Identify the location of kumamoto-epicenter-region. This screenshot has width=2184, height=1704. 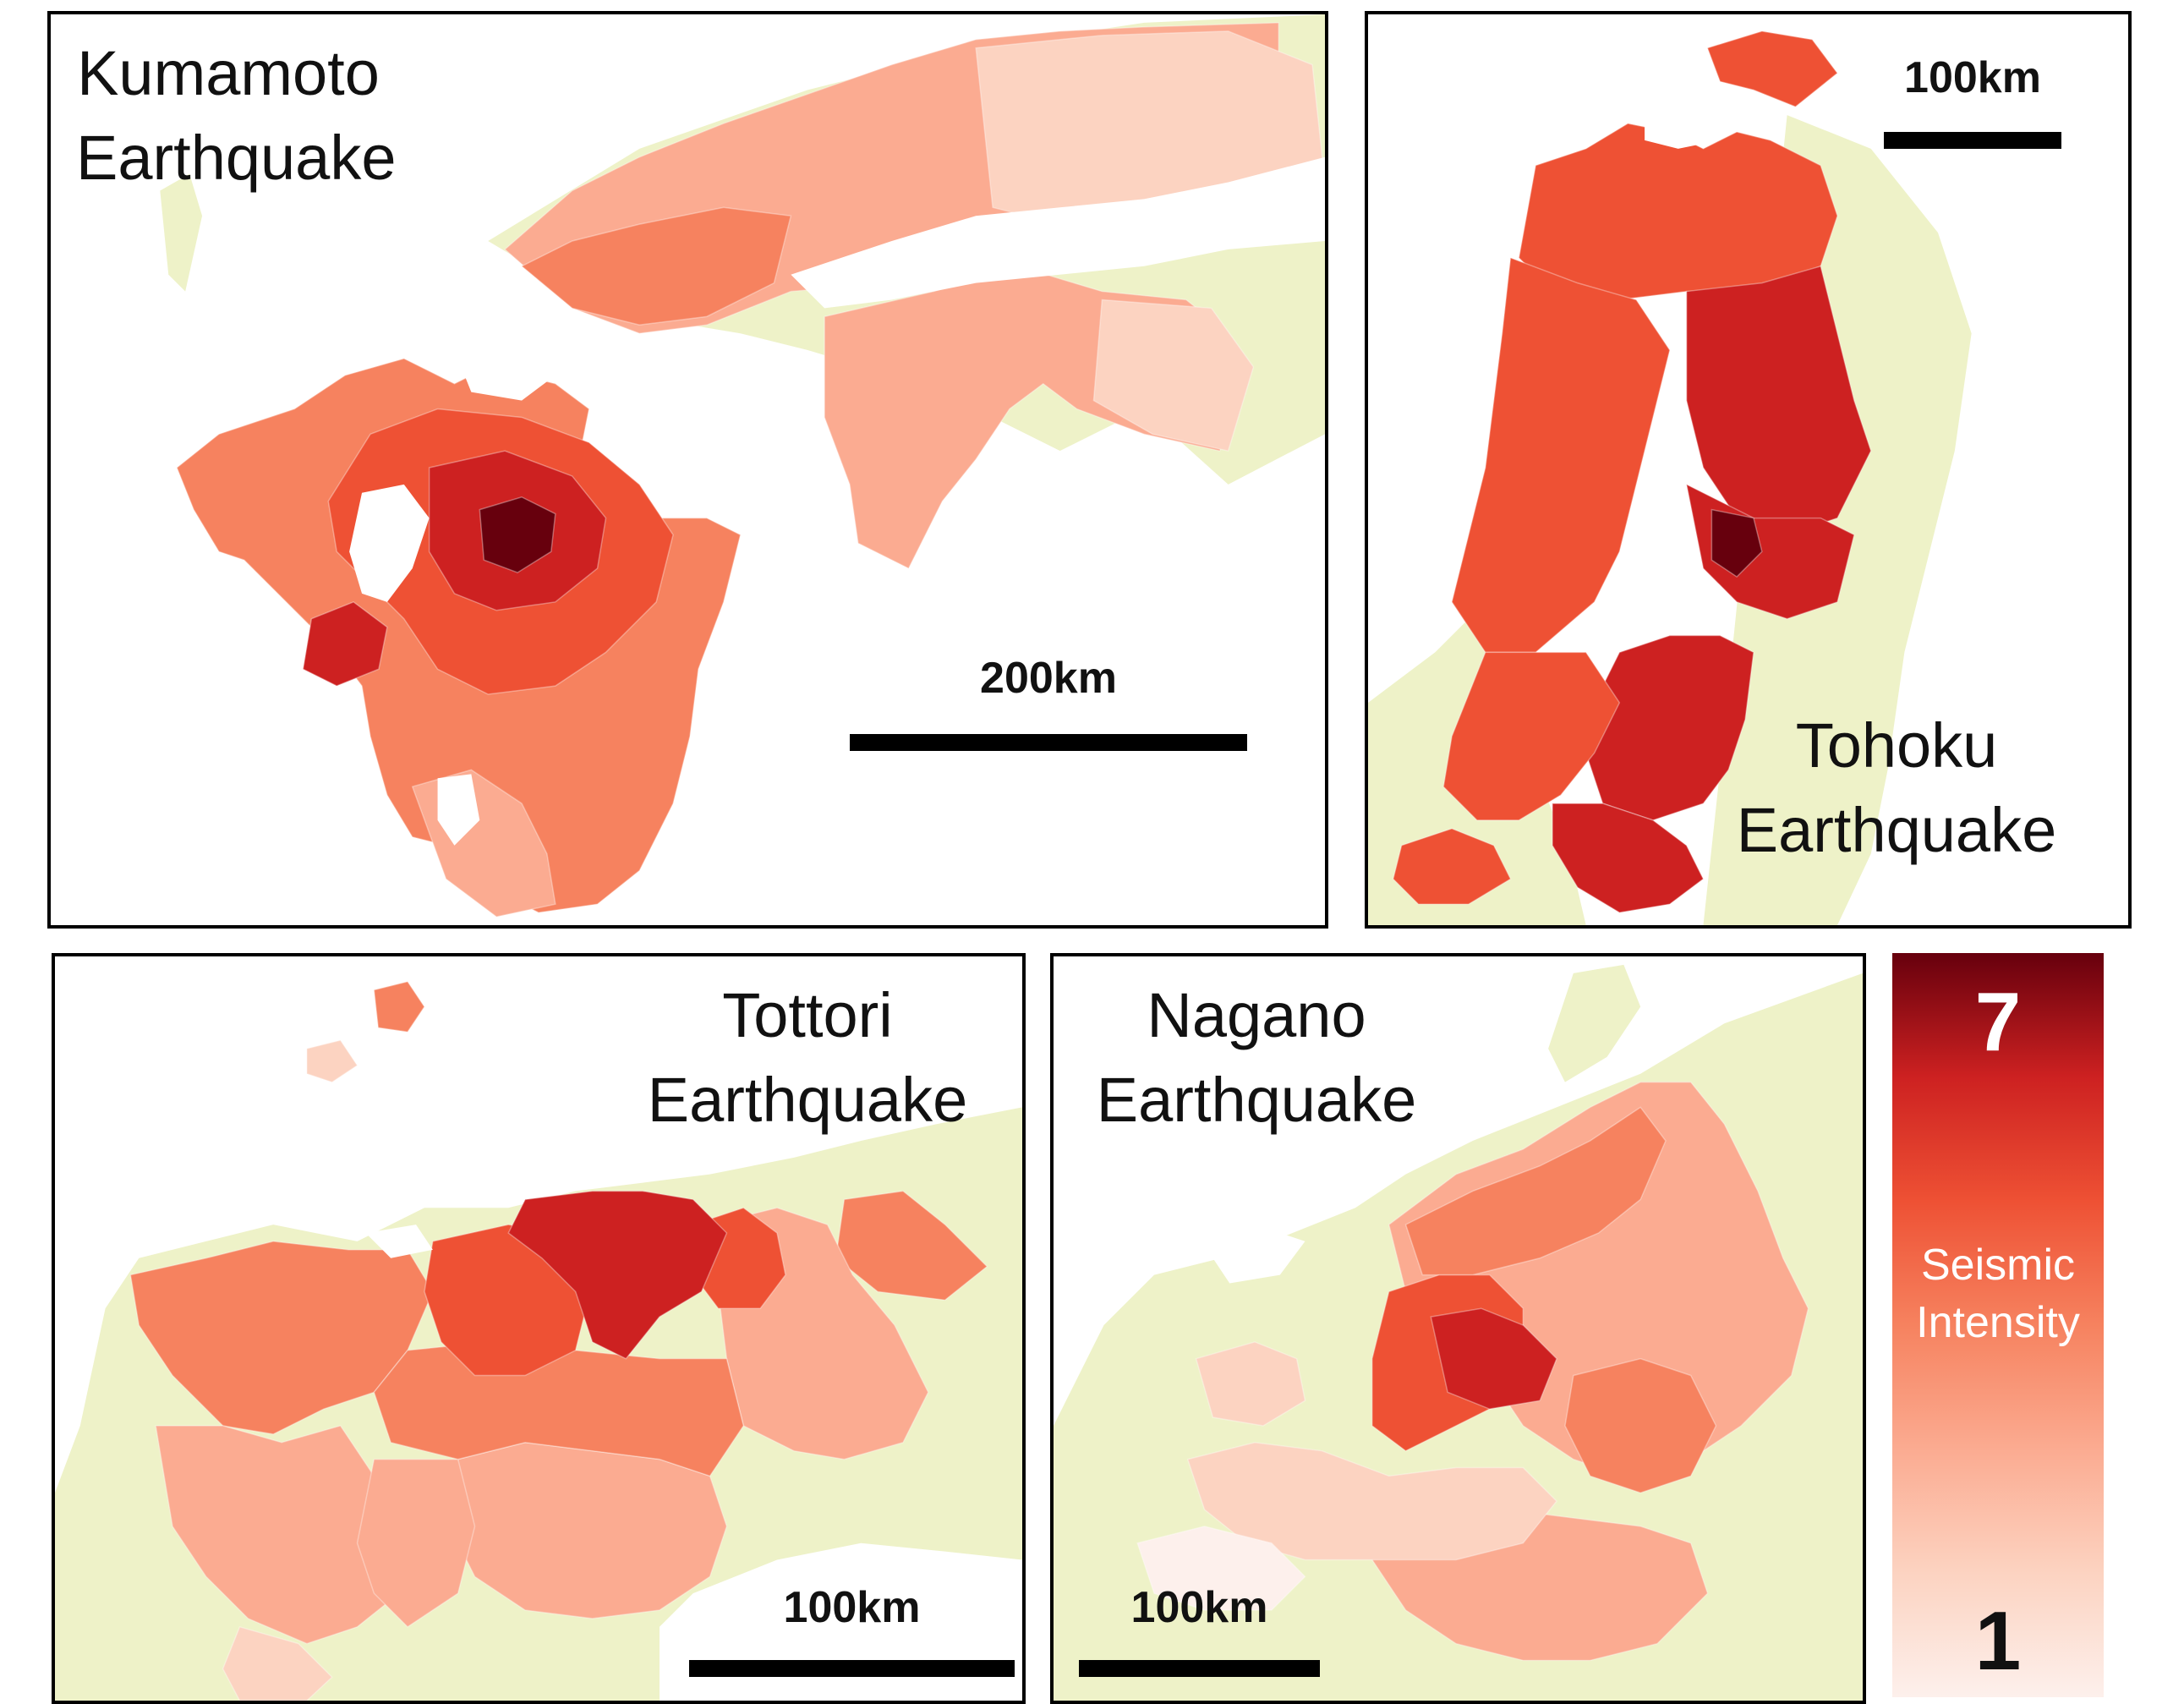
(518, 534).